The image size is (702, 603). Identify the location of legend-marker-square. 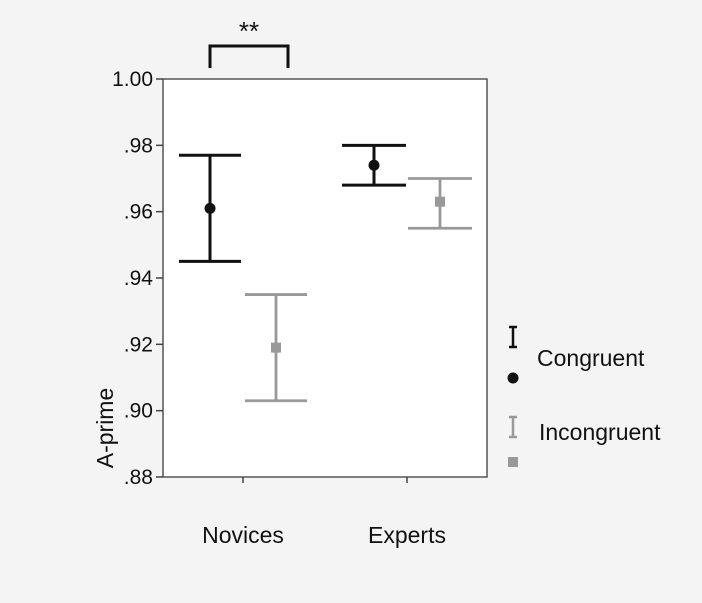
(513, 462).